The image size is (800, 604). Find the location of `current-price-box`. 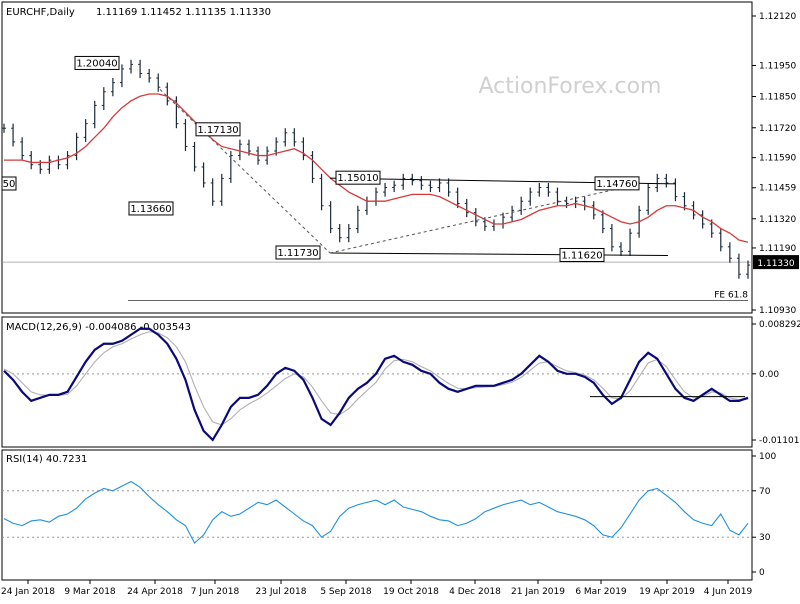

current-price-box is located at coordinates (776, 262).